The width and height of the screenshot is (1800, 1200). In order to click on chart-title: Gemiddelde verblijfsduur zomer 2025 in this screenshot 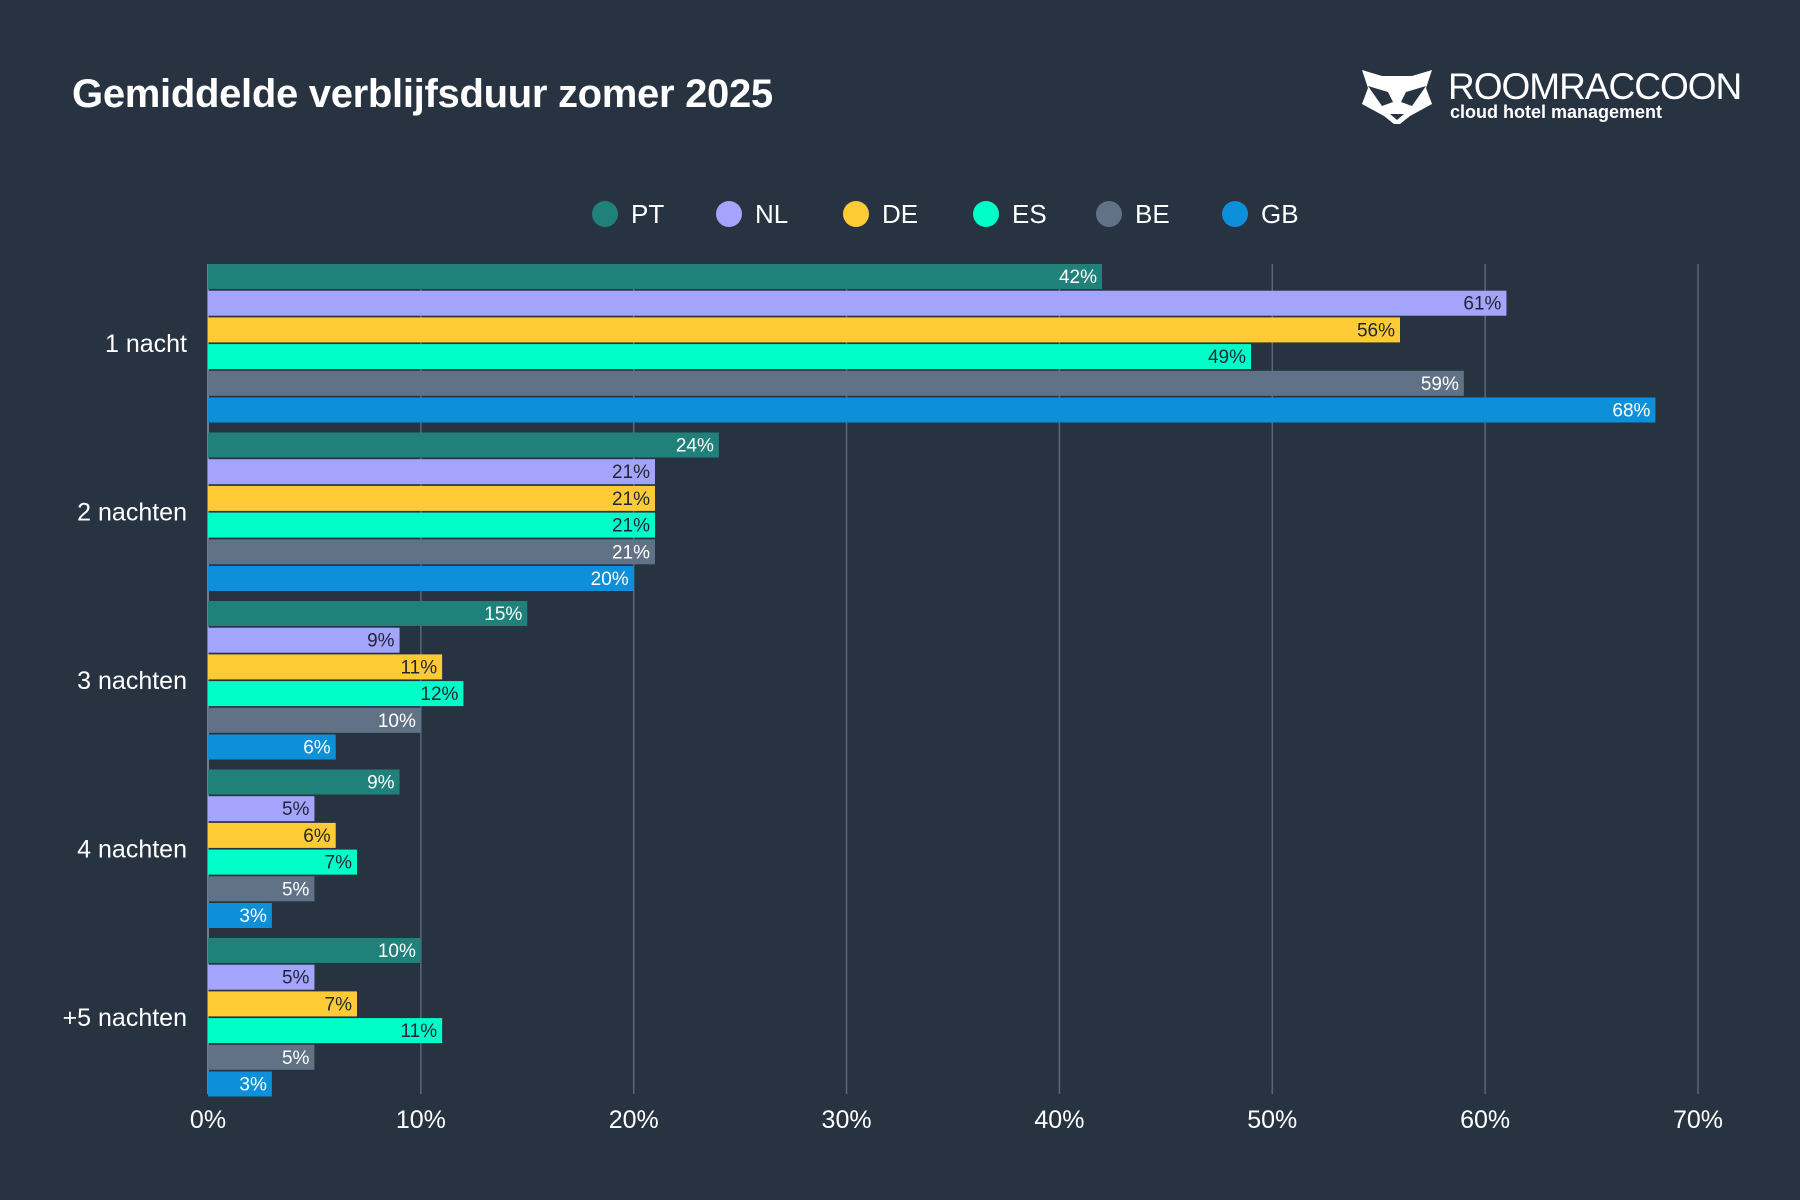, I will do `click(422, 94)`.